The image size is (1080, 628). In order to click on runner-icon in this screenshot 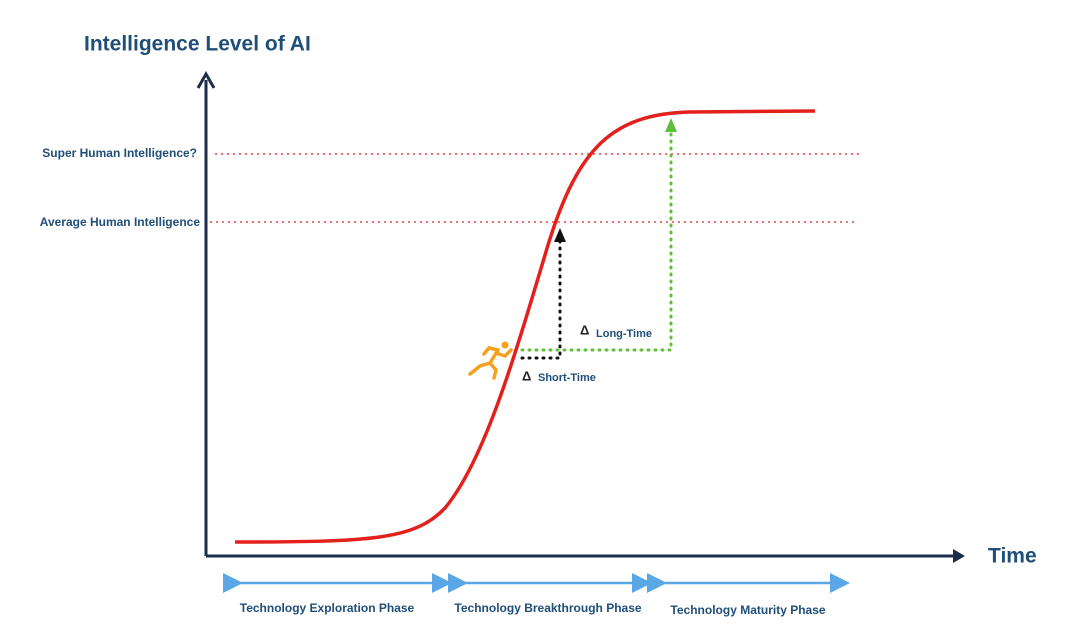, I will do `click(490, 360)`.